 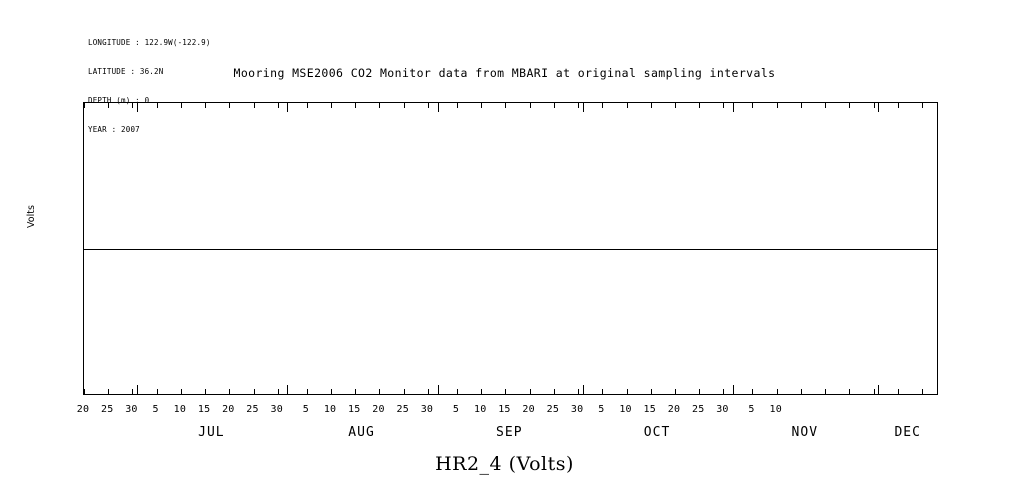 I want to click on data-series-line, so click(x=510, y=249).